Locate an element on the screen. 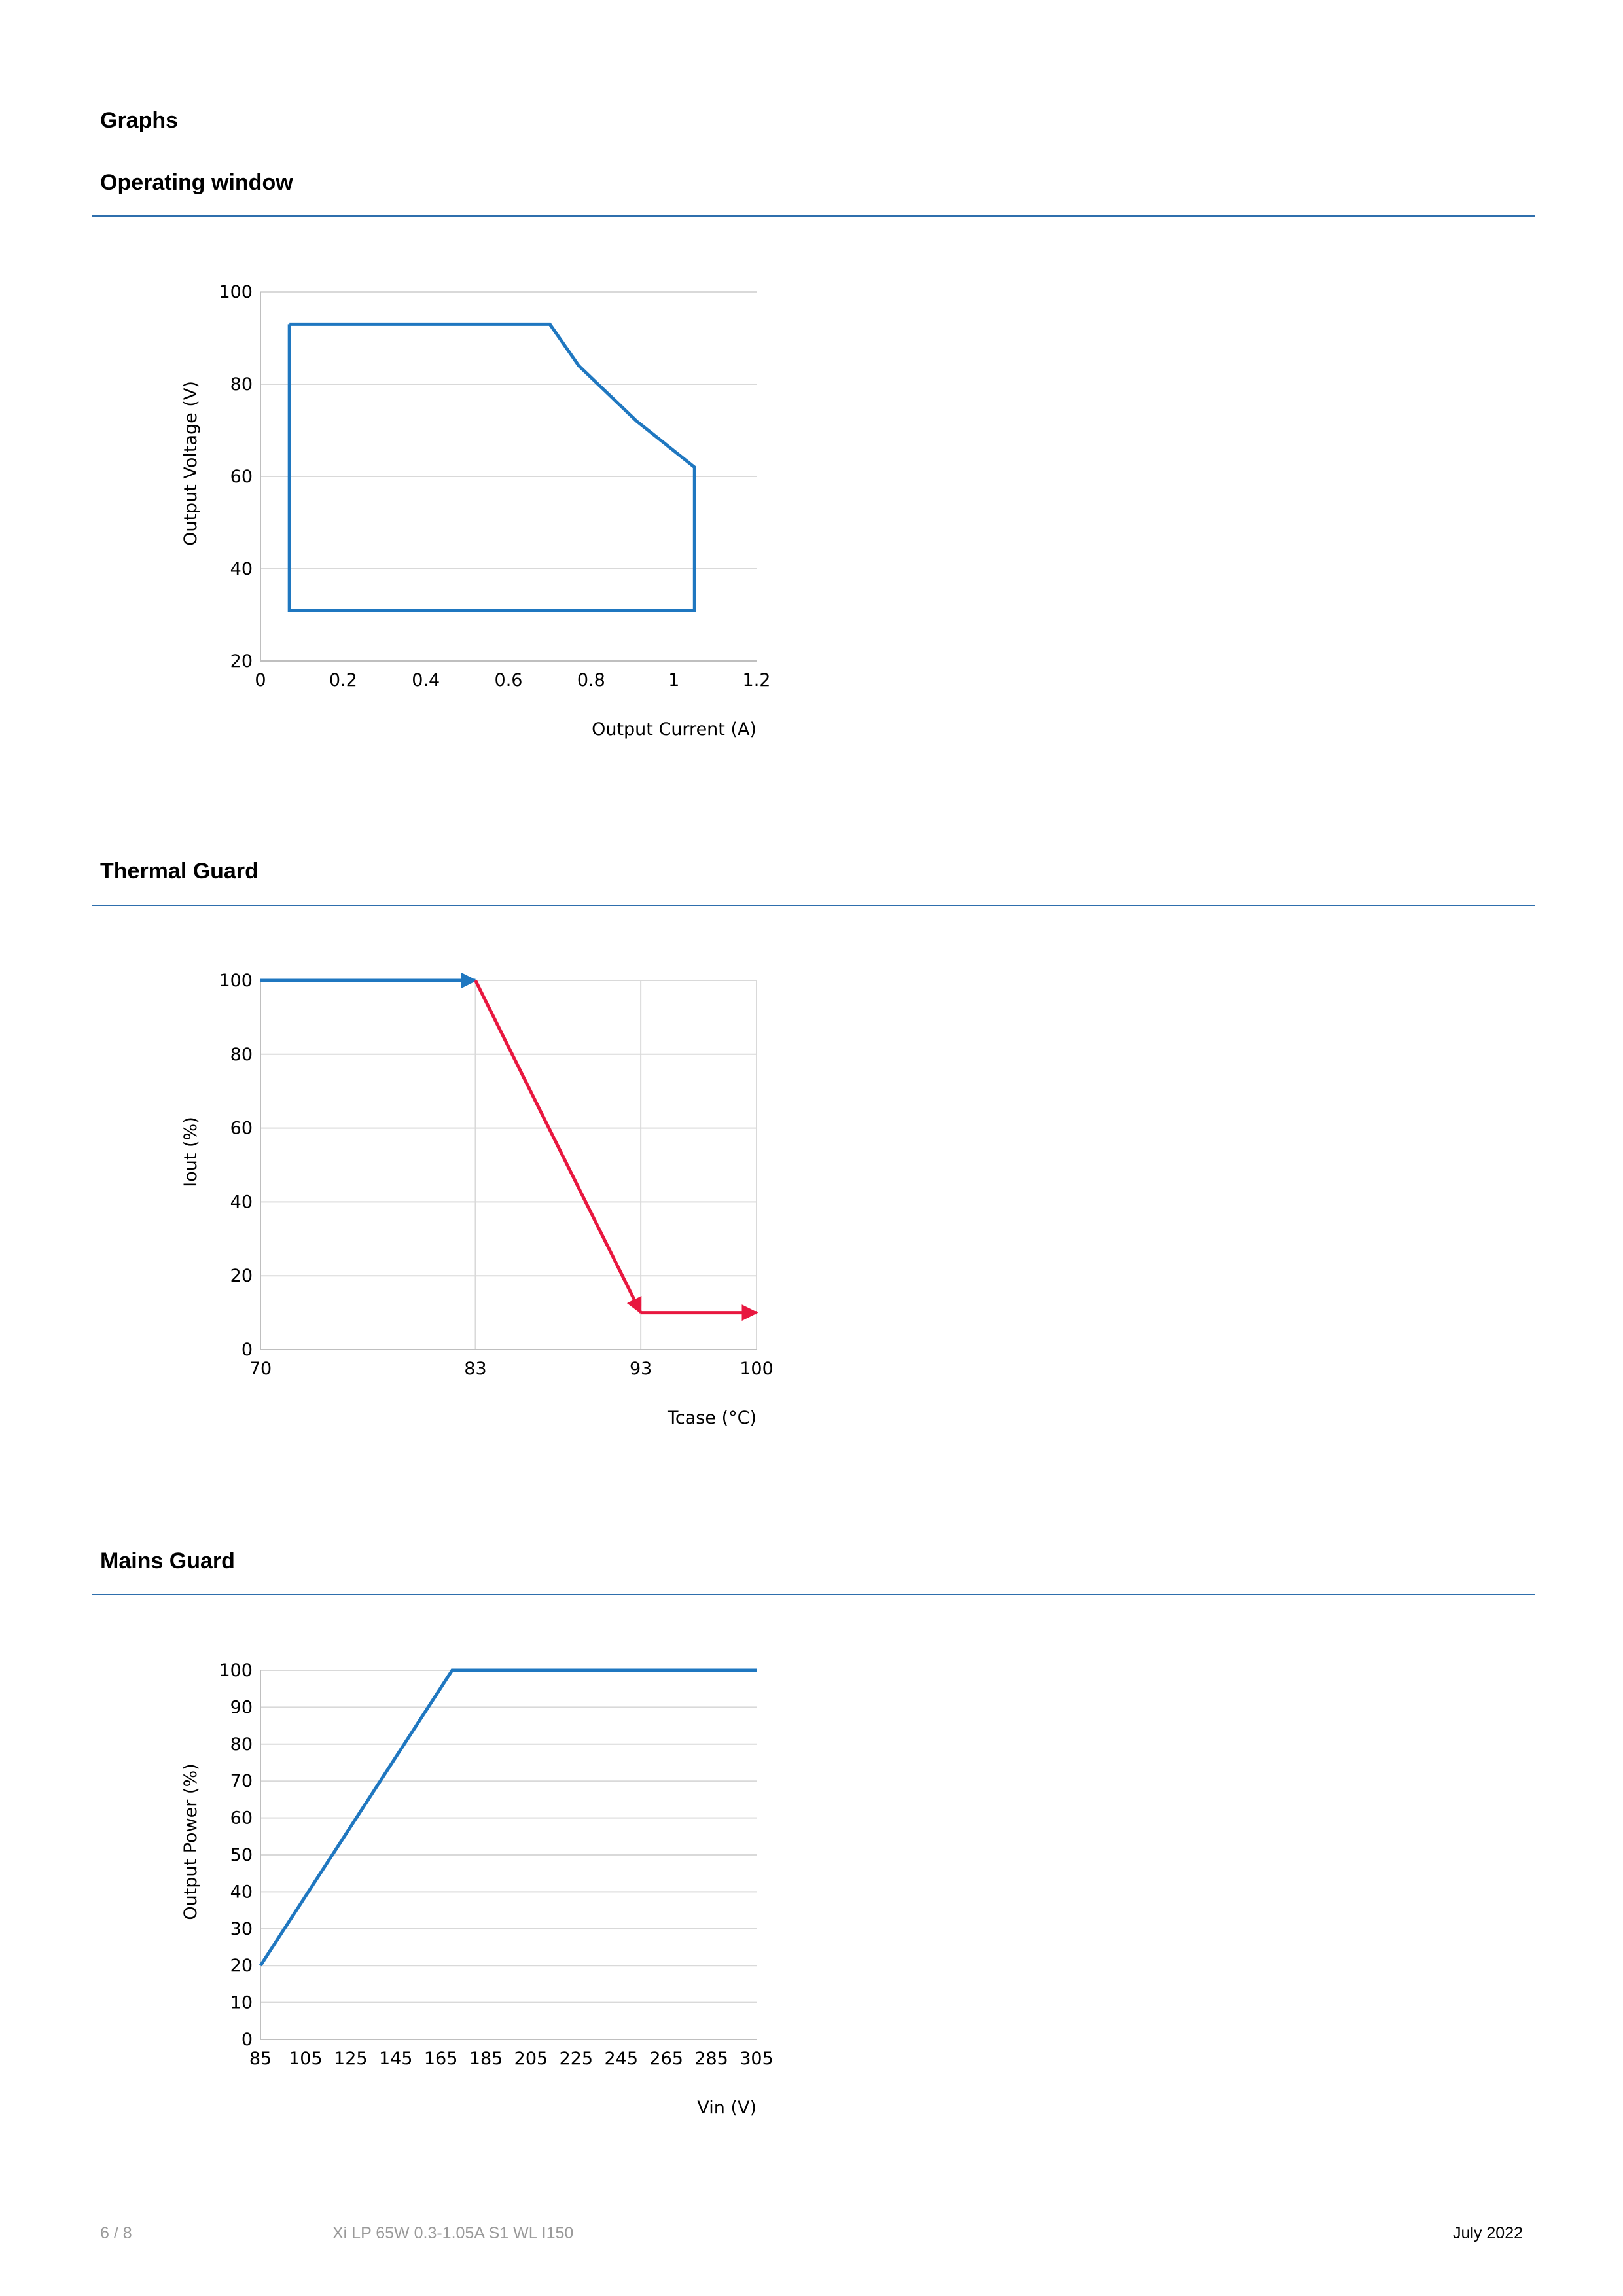 The height and width of the screenshot is (2296, 1623). footer-date: July 2022 is located at coordinates (1489, 2233).